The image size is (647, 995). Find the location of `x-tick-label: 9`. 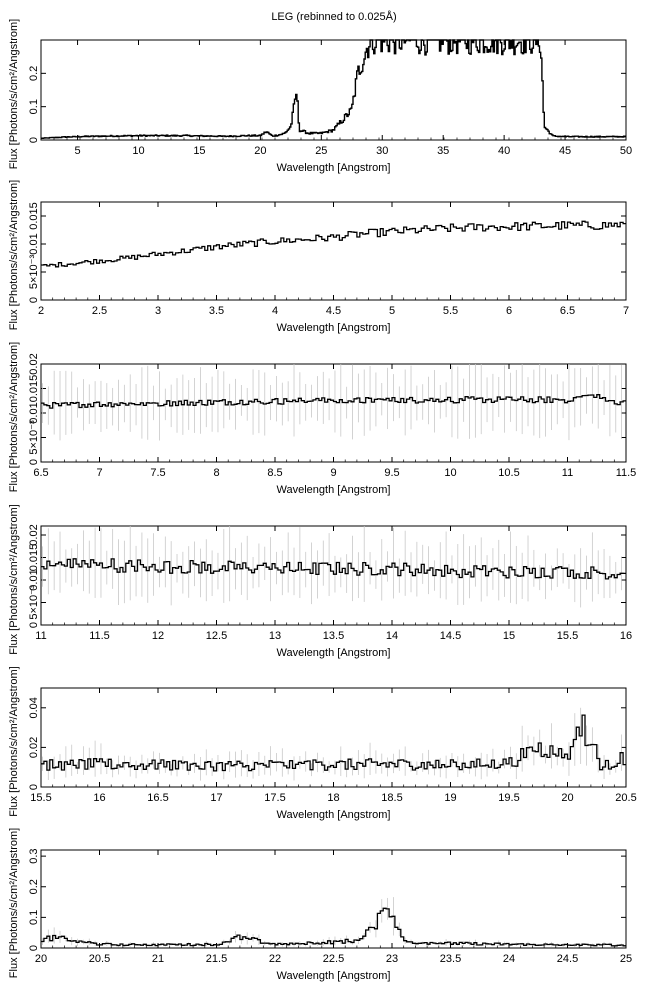

x-tick-label: 9 is located at coordinates (333, 473).